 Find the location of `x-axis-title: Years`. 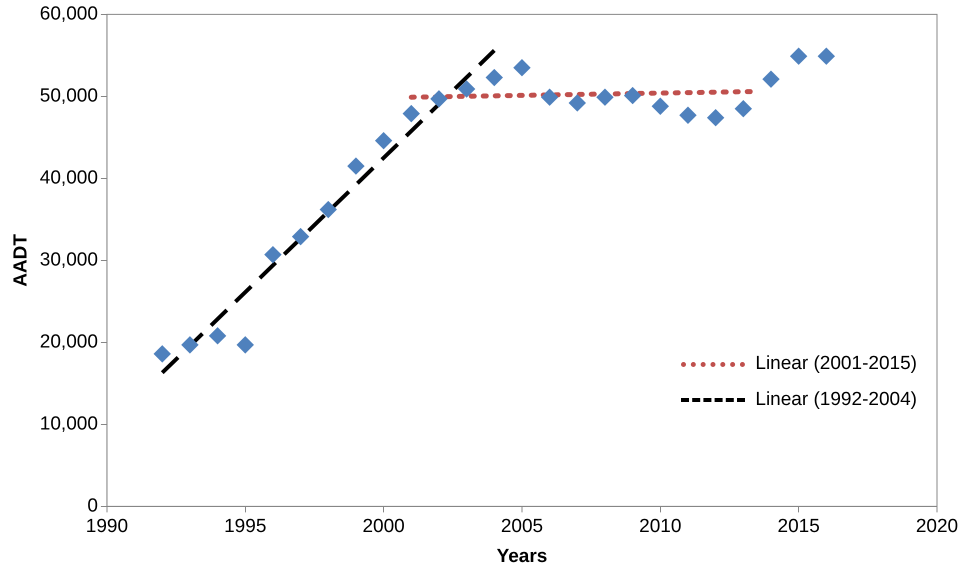

x-axis-title: Years is located at coordinates (522, 556).